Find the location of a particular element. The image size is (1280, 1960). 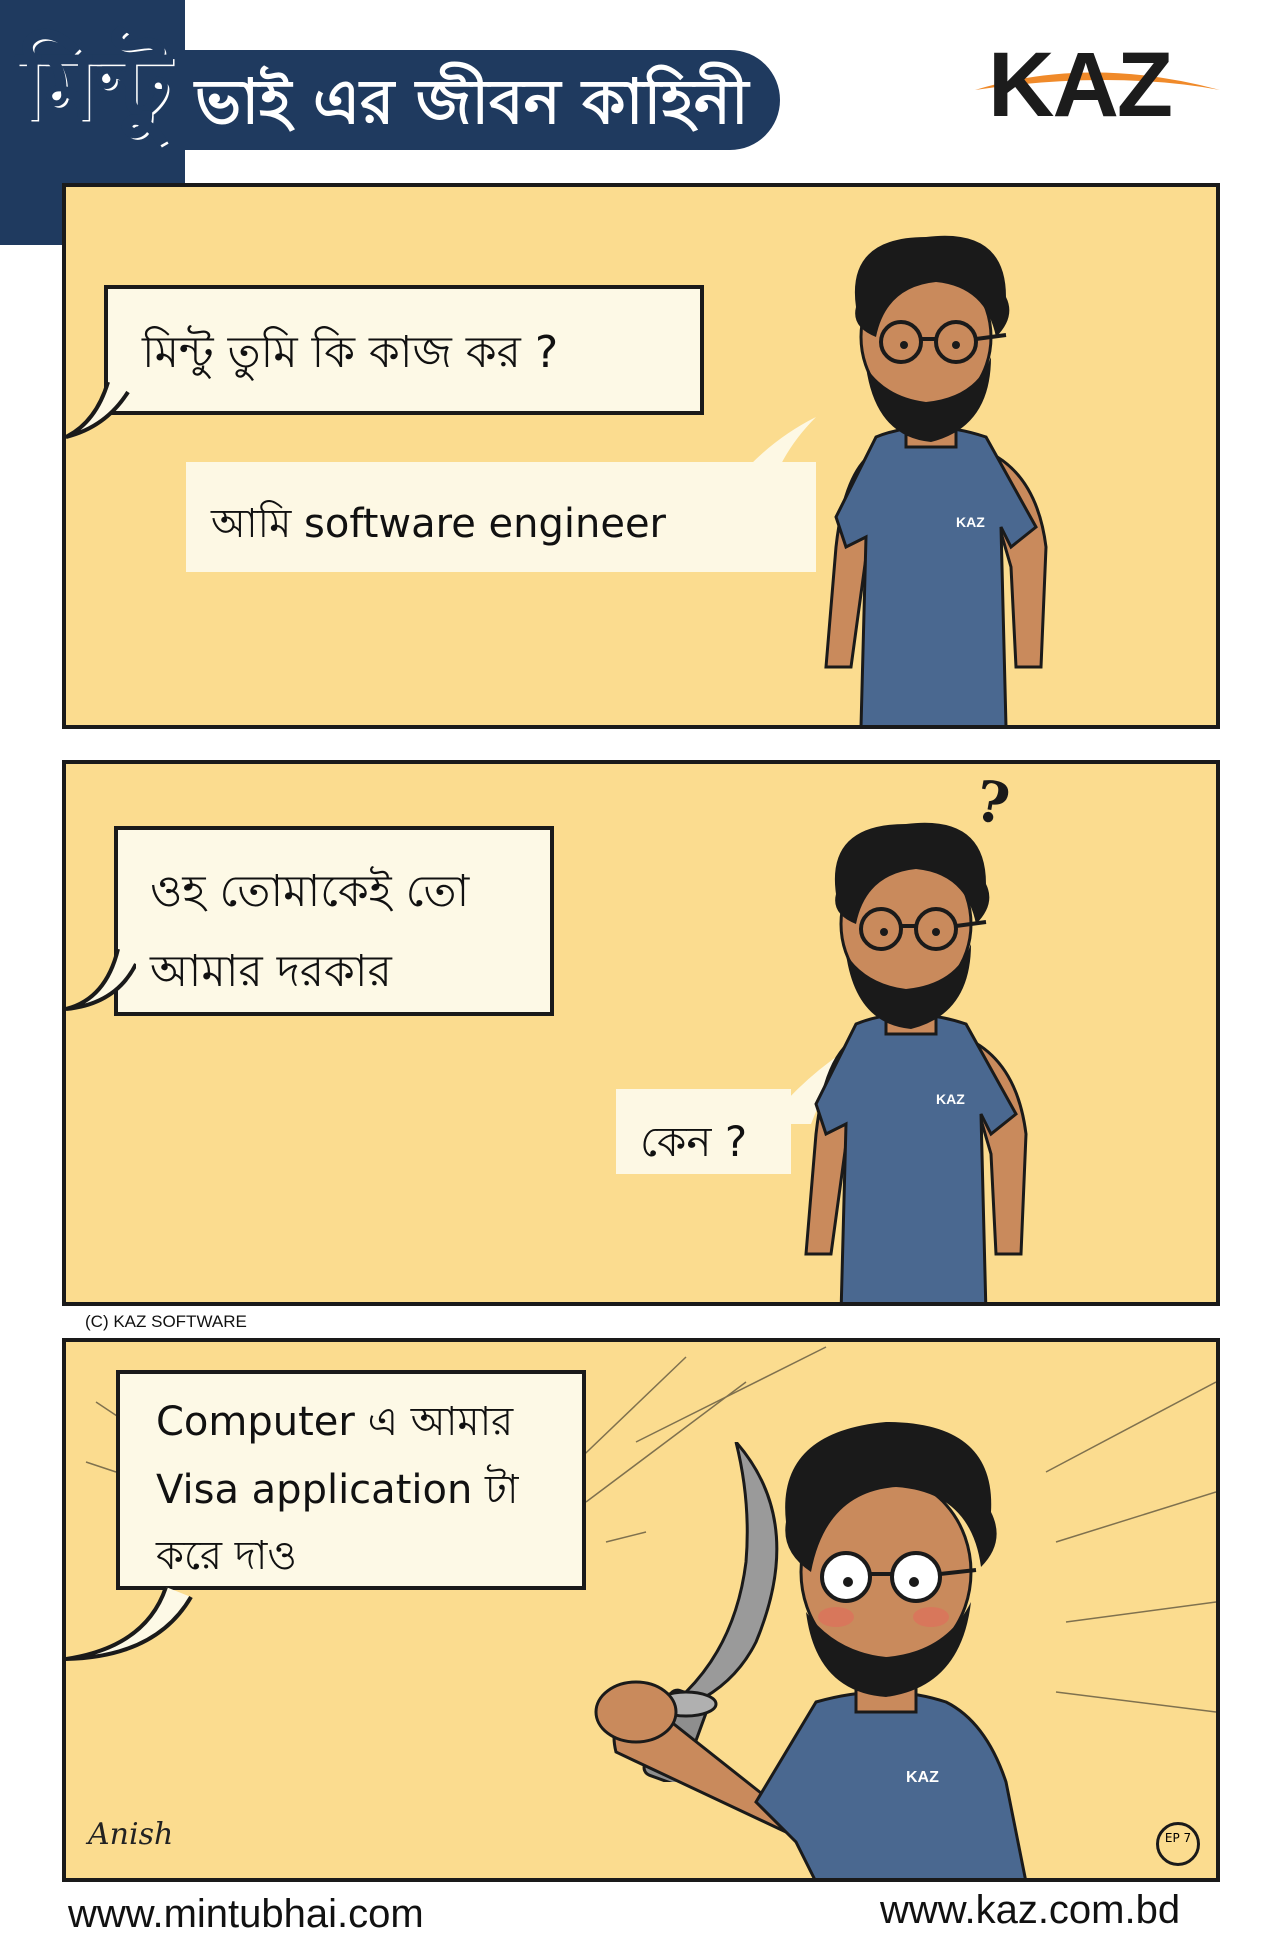

kaz-swoosh-logo-mark is located at coordinates (1097, 81).